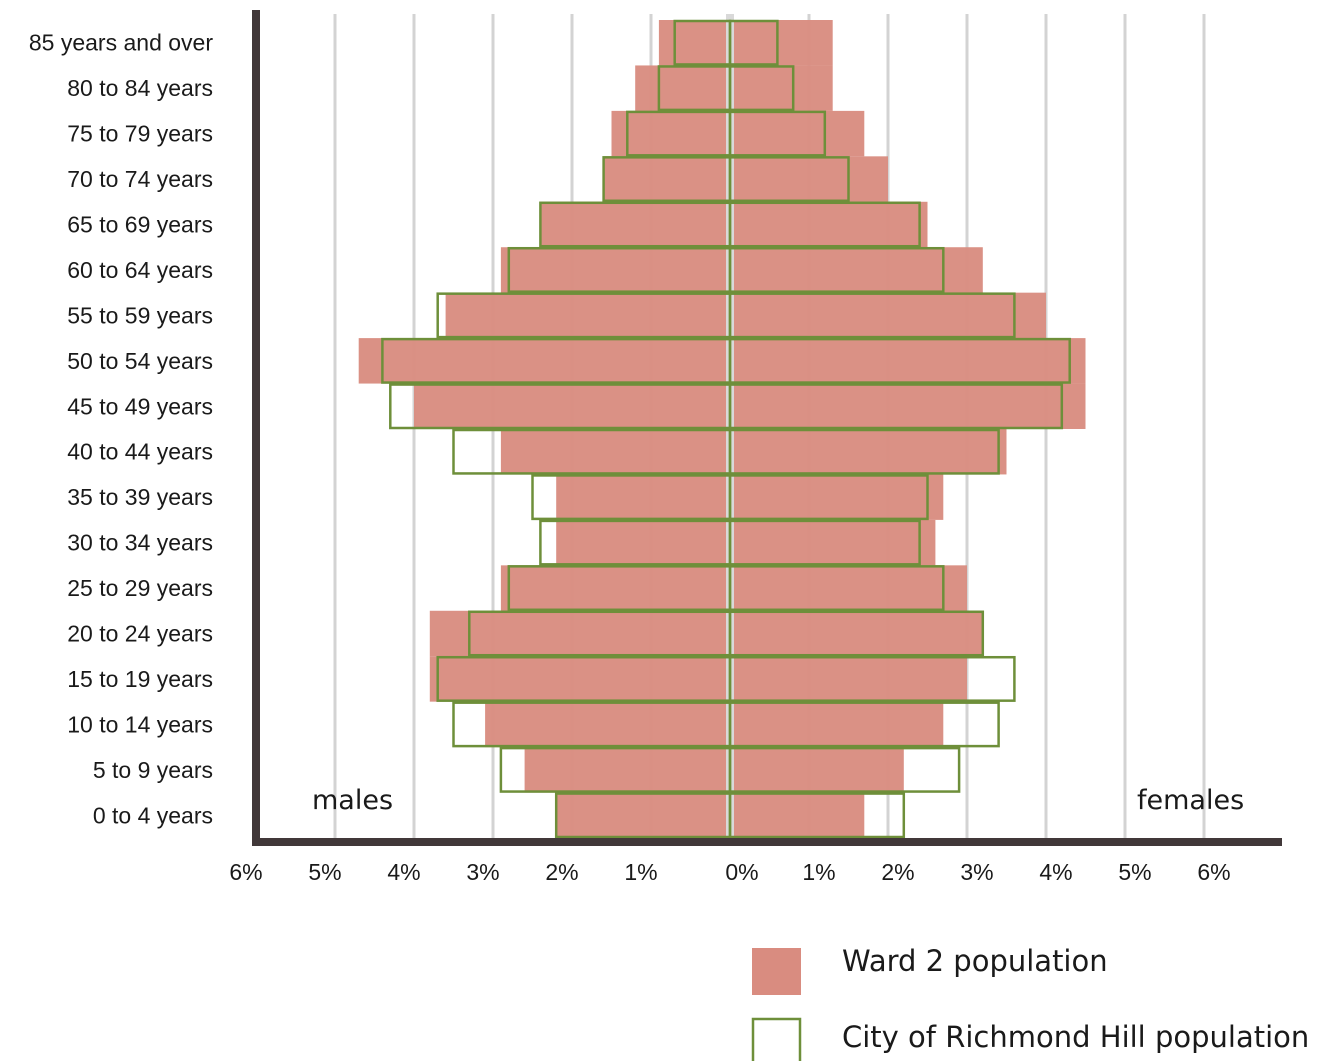  I want to click on age-group-label: 30 to 34 years, so click(140, 543).